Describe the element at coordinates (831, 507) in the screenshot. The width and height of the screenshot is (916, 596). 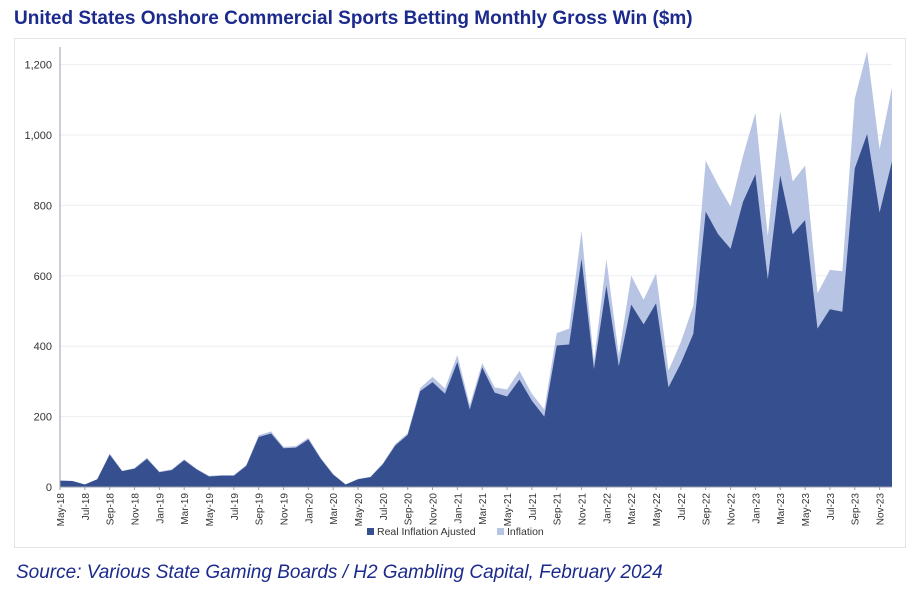
I see `x-tick-label: Jul-23` at that location.